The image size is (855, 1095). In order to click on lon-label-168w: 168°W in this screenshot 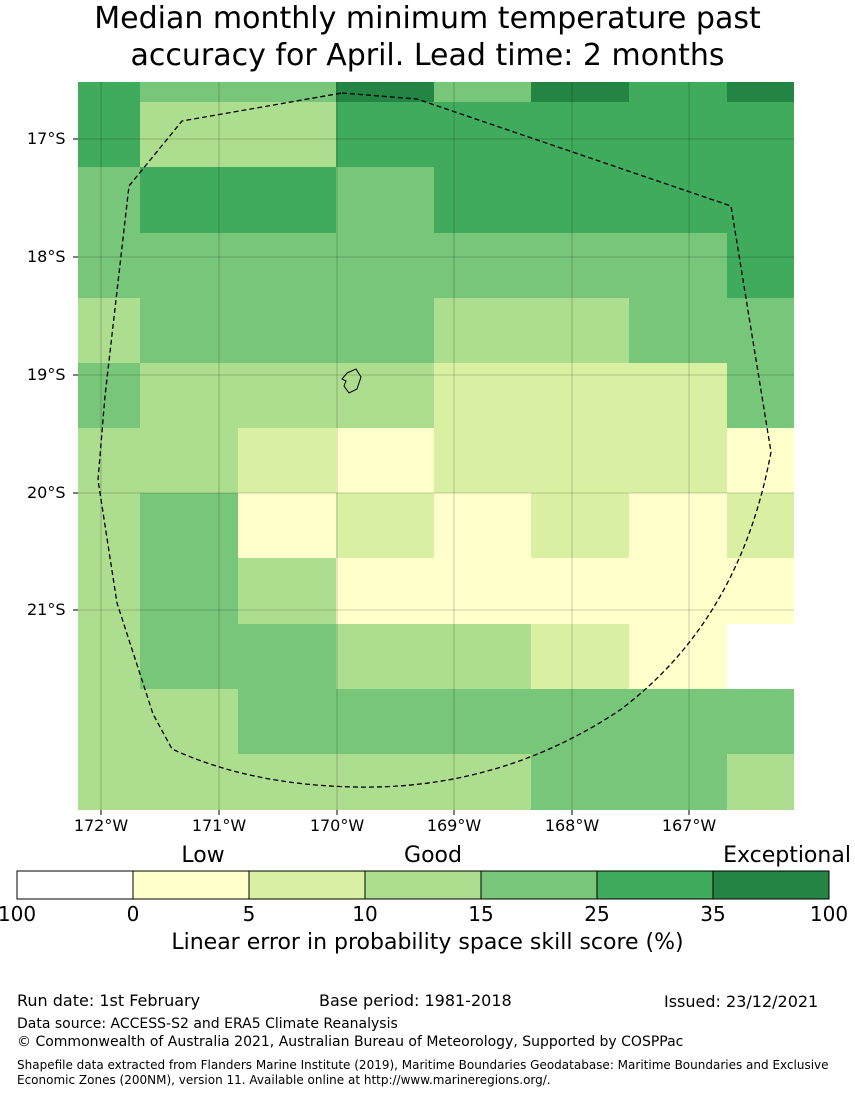, I will do `click(572, 825)`.